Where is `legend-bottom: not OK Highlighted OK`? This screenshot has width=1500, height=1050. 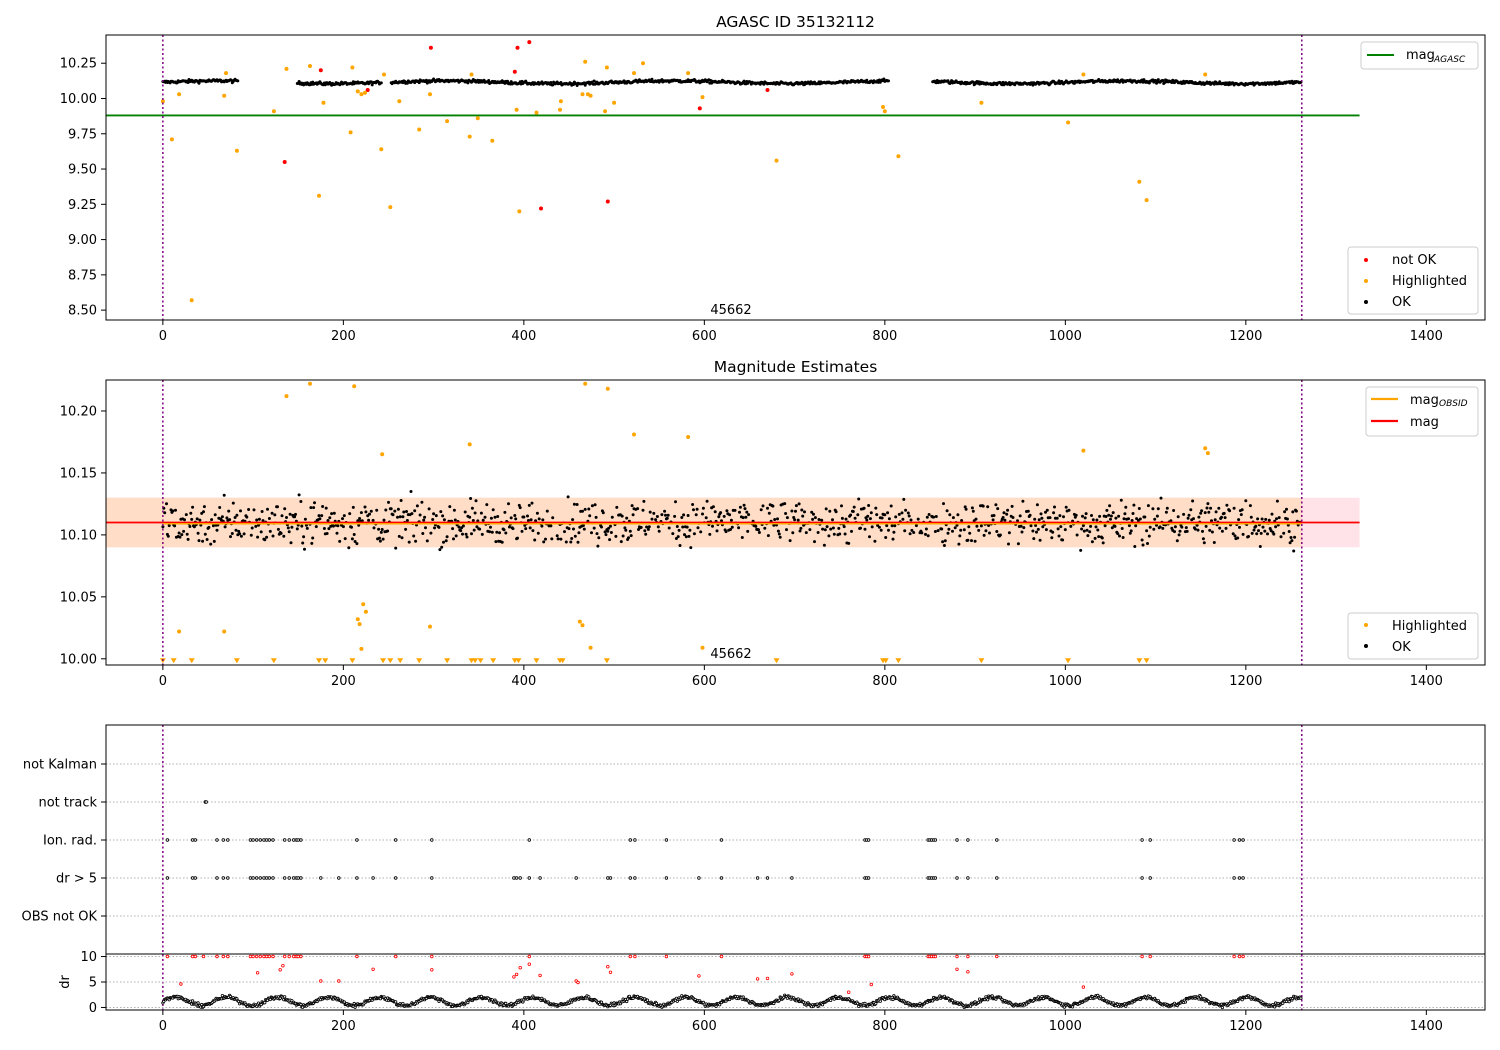 legend-bottom: not OK Highlighted OK is located at coordinates (1413, 280).